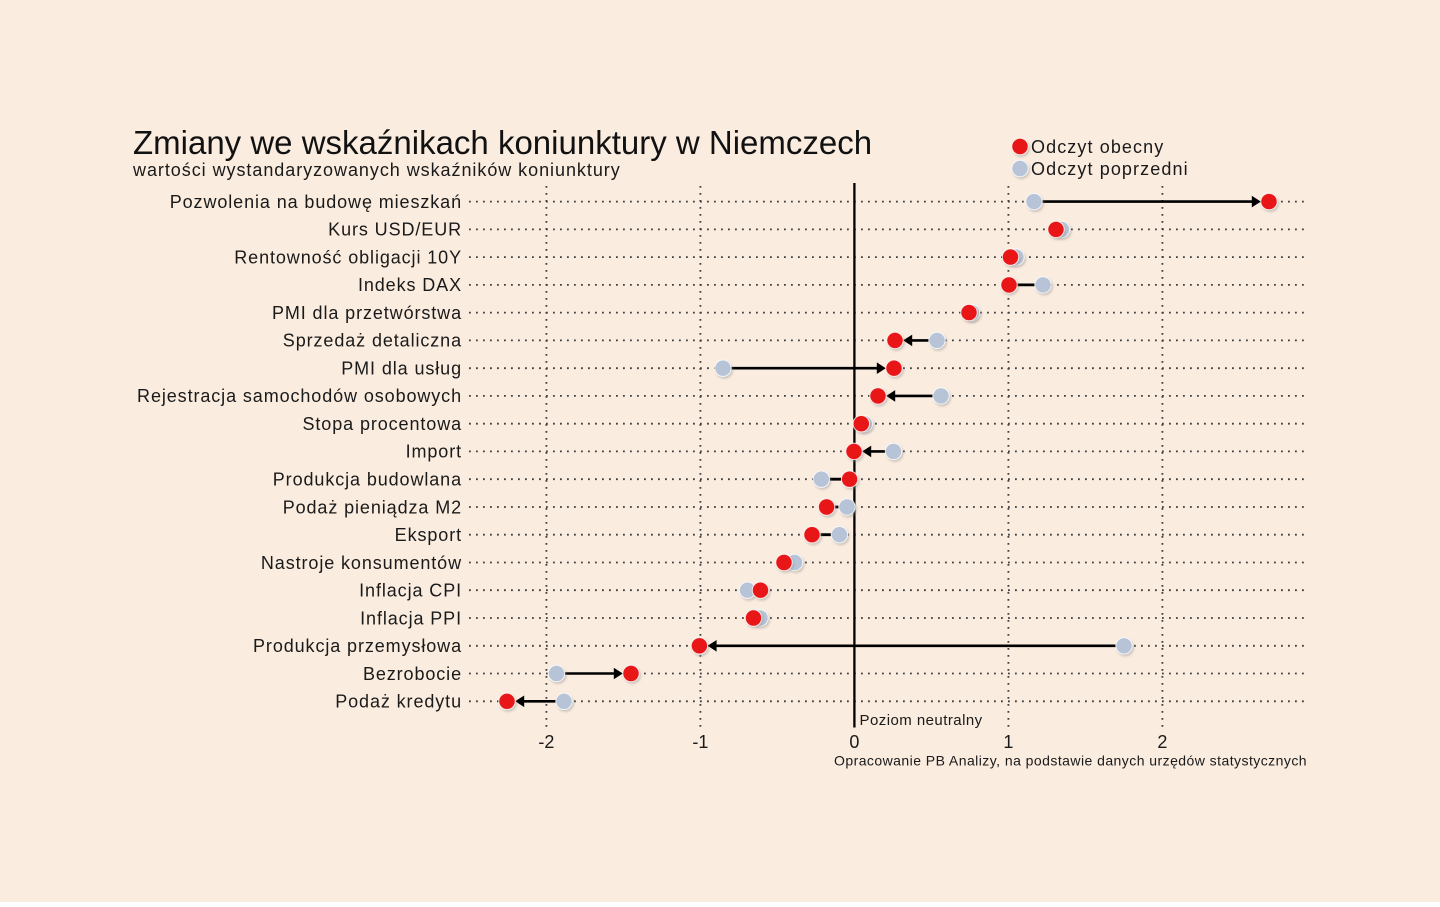 The width and height of the screenshot is (1440, 907). I want to click on svg-text: Podaż kredytu, so click(398, 702).